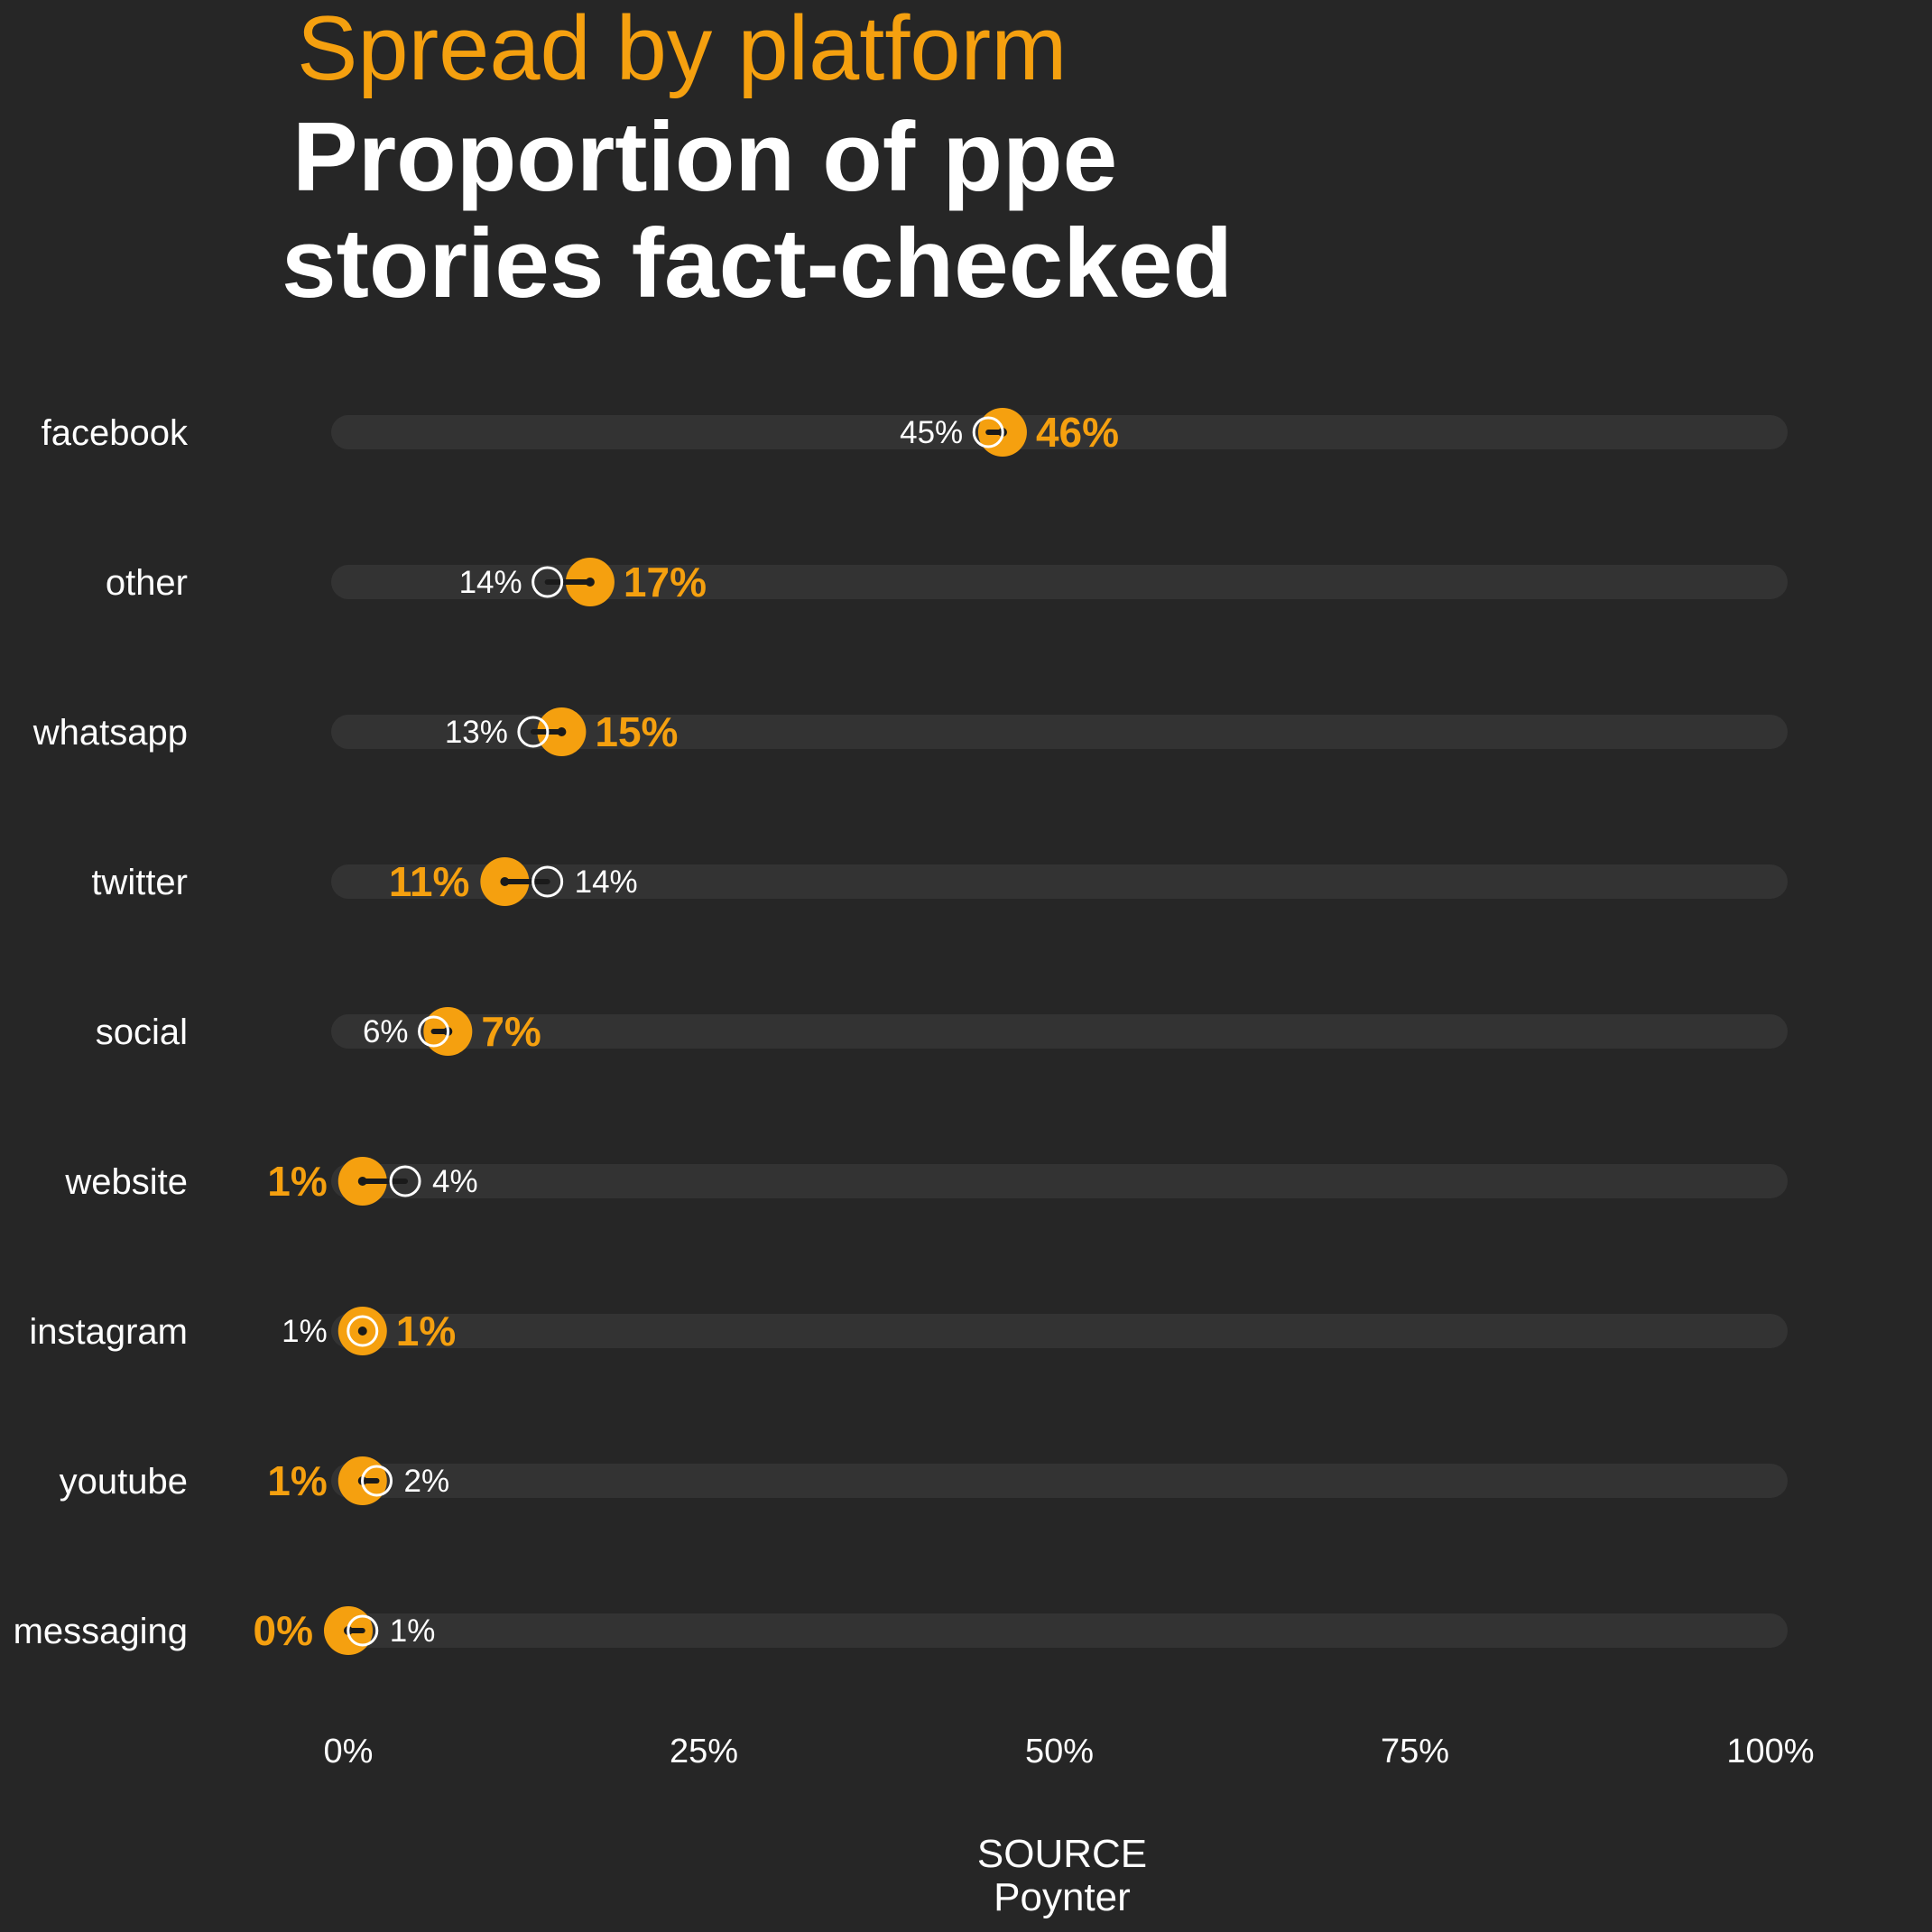 The height and width of the screenshot is (1932, 1932). I want to click on category-label: instagram, so click(108, 1332).